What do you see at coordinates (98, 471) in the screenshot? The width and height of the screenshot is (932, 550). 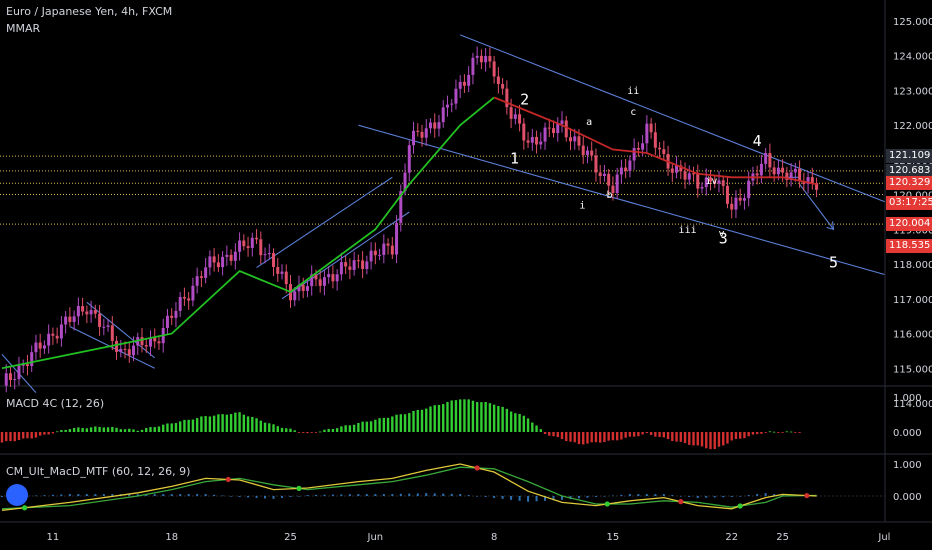 I see `mtf-pane-label: CM_Ult_MacD_MTF (60, 12, 26, 9)` at bounding box center [98, 471].